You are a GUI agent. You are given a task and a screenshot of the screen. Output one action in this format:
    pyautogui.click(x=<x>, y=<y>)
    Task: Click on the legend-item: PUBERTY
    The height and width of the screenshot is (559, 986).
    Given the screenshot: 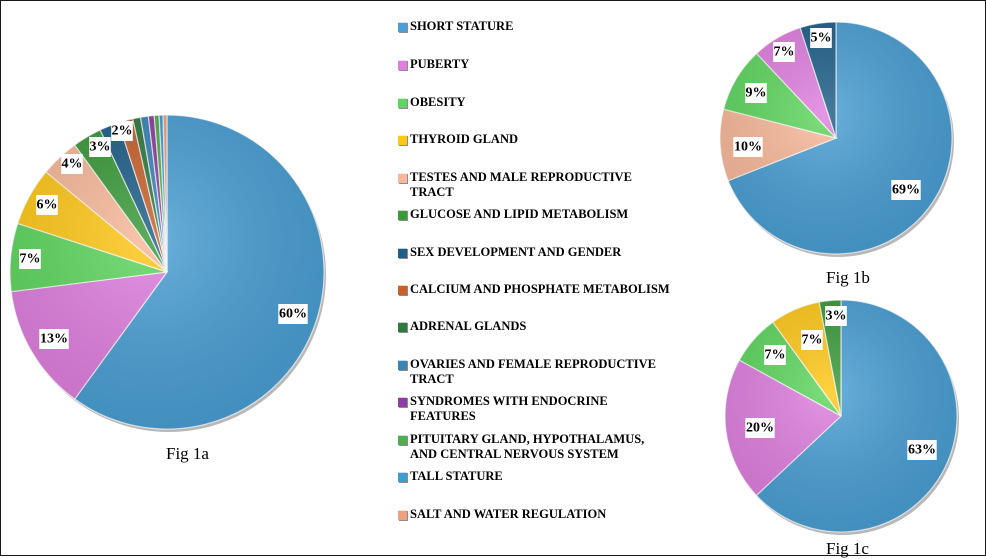 What is the action you would take?
    pyautogui.click(x=433, y=64)
    